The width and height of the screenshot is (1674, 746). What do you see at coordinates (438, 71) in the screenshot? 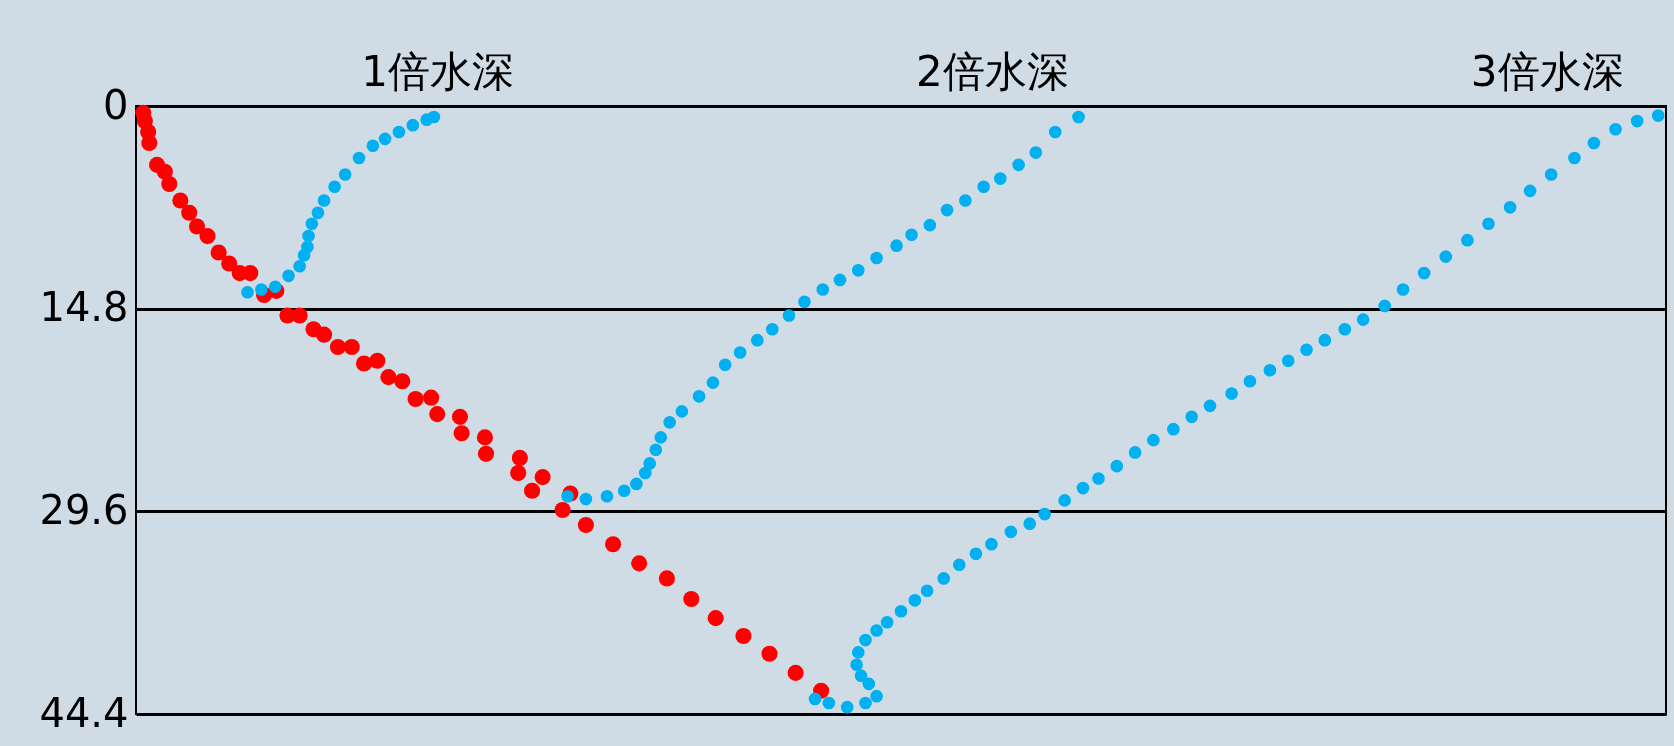
I see `x-tick-label: 1倍水深` at bounding box center [438, 71].